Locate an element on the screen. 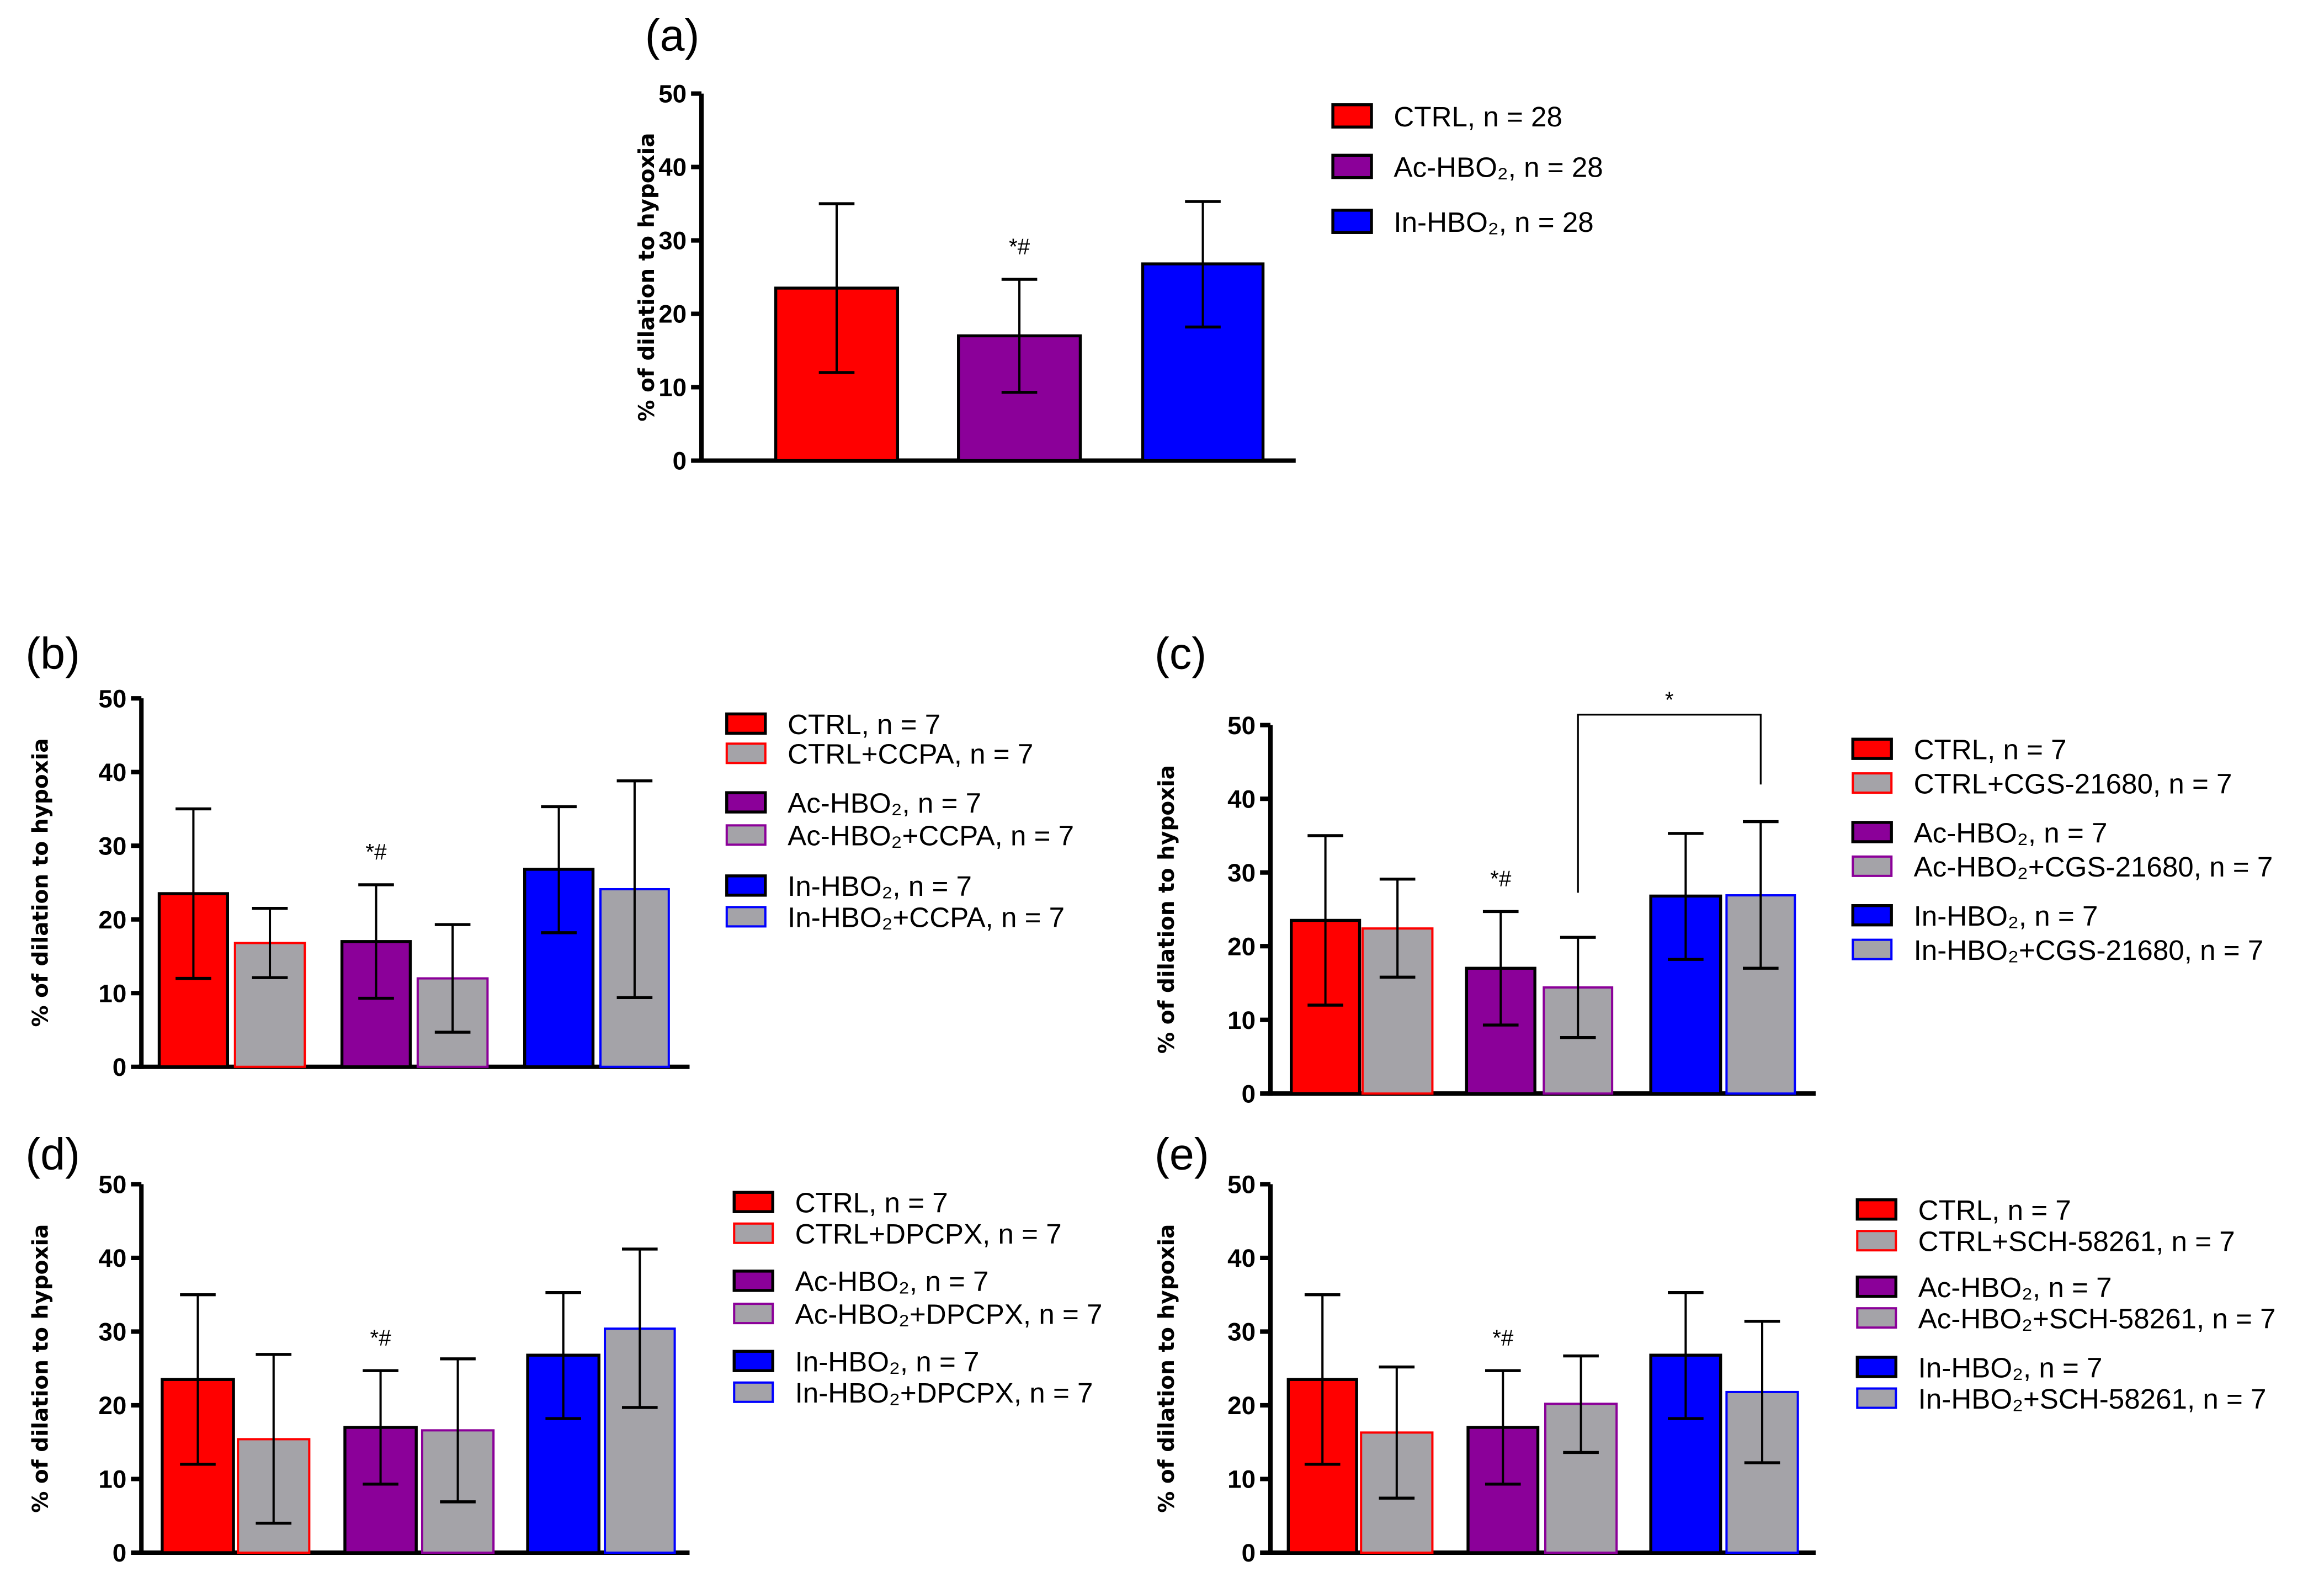 This screenshot has width=2324, height=1572. legend-label: CTRL+CGS-21680, n = 7 is located at coordinates (2073, 783).